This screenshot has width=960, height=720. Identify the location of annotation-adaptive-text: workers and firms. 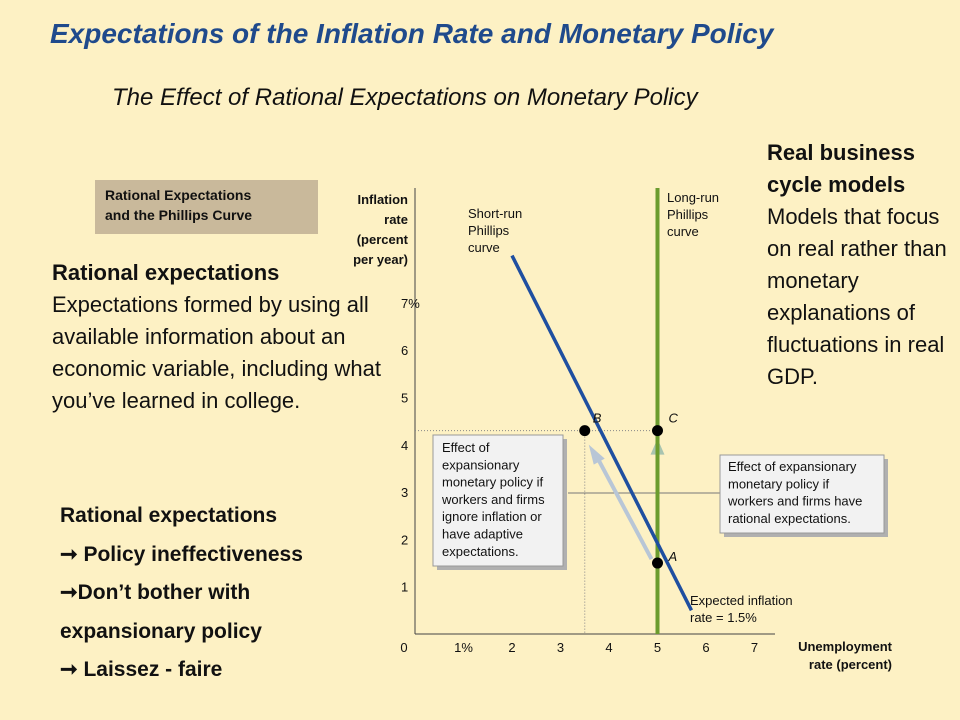
(493, 499).